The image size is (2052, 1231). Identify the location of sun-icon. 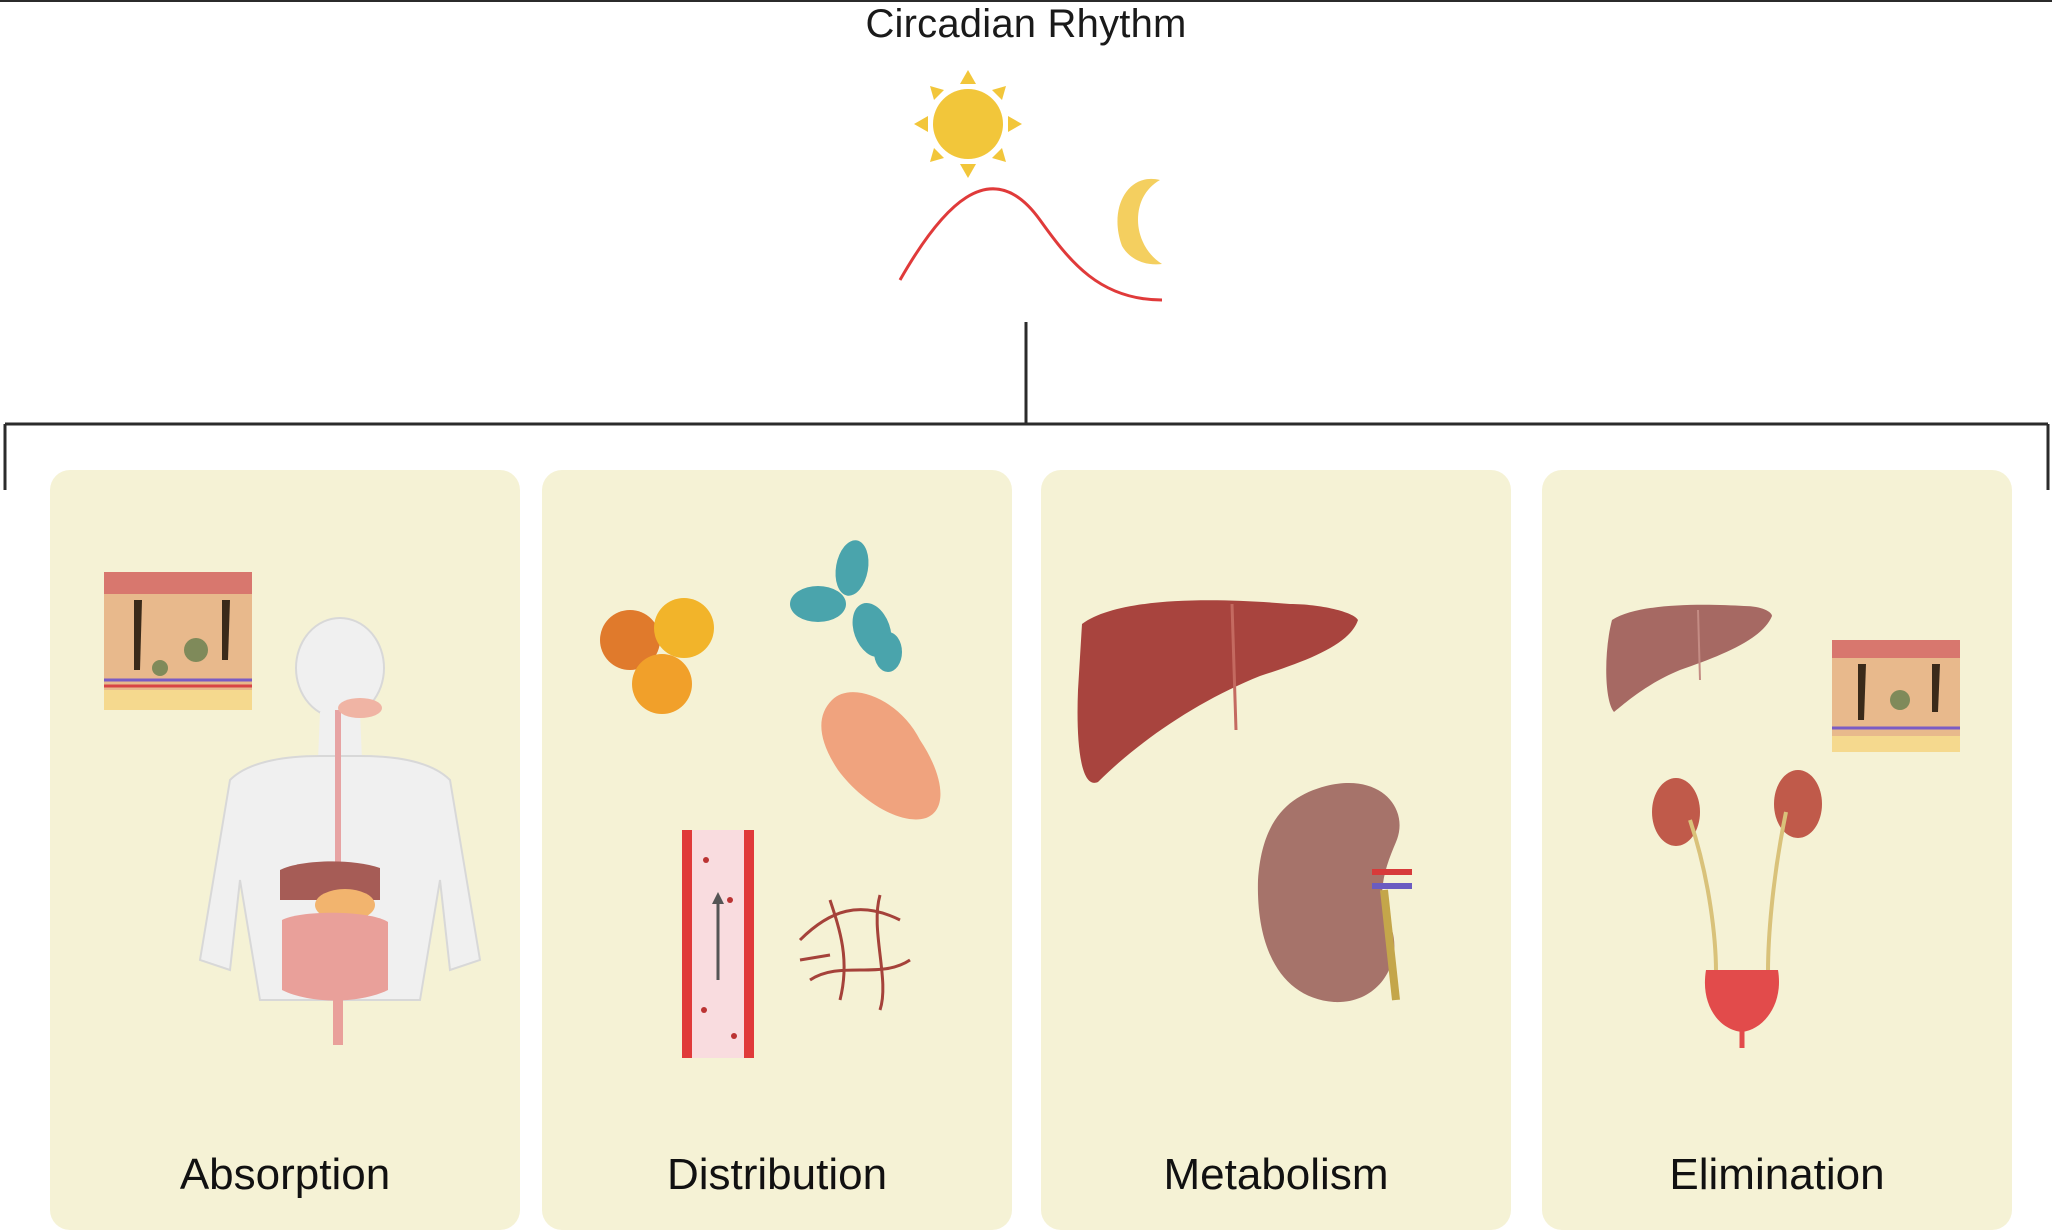
(968, 124).